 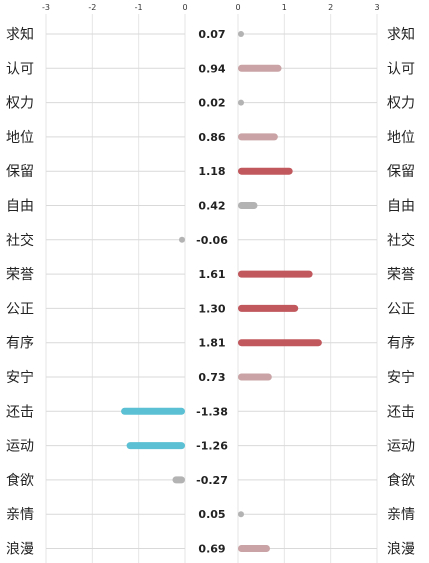 What do you see at coordinates (401, 207) in the screenshot?
I see `category-label-right: 自由` at bounding box center [401, 207].